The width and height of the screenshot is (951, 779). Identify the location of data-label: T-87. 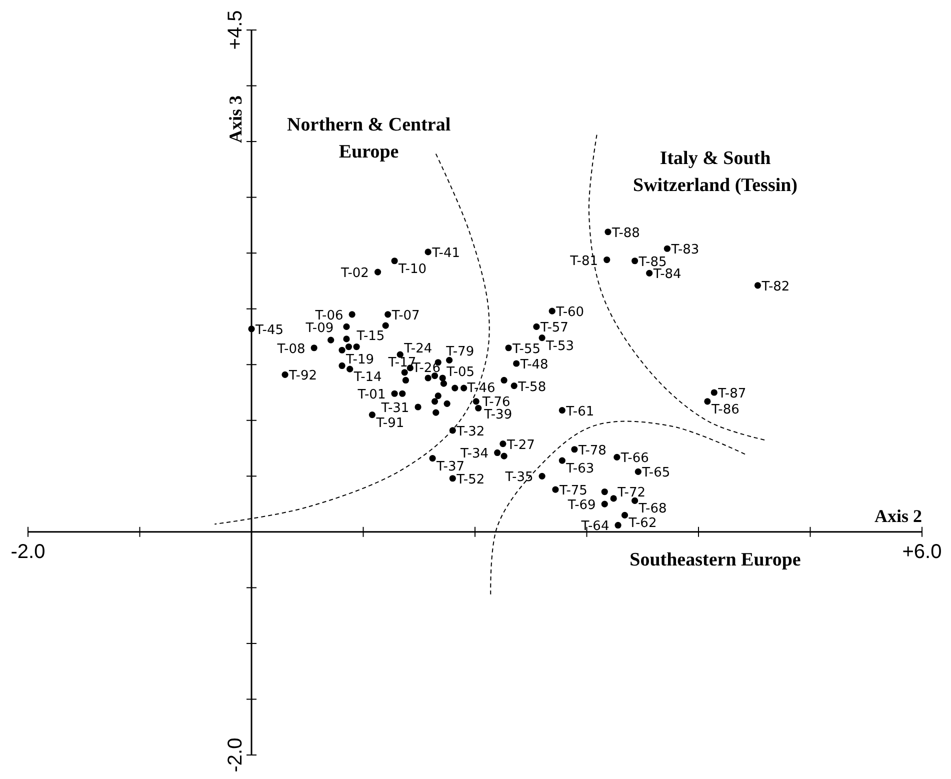
(731, 394).